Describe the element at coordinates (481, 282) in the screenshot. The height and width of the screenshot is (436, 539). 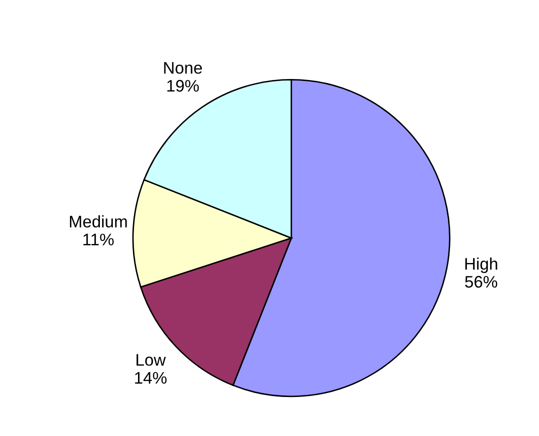
I see `data-label: 56%` at that location.